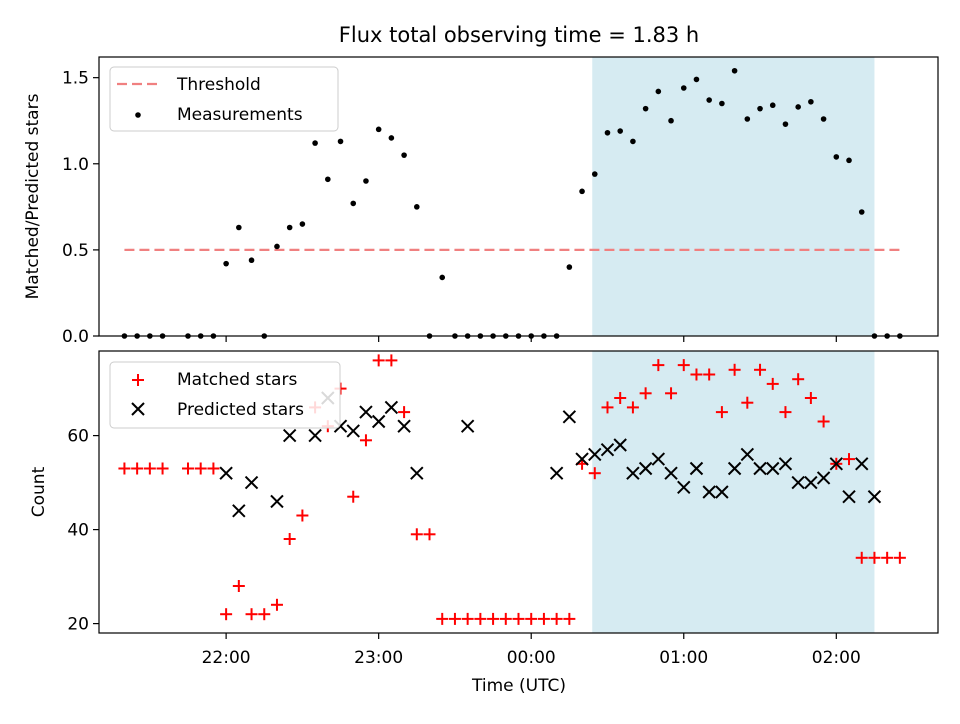  What do you see at coordinates (78, 437) in the screenshot?
I see `bottom-y-tick-label: 60` at bounding box center [78, 437].